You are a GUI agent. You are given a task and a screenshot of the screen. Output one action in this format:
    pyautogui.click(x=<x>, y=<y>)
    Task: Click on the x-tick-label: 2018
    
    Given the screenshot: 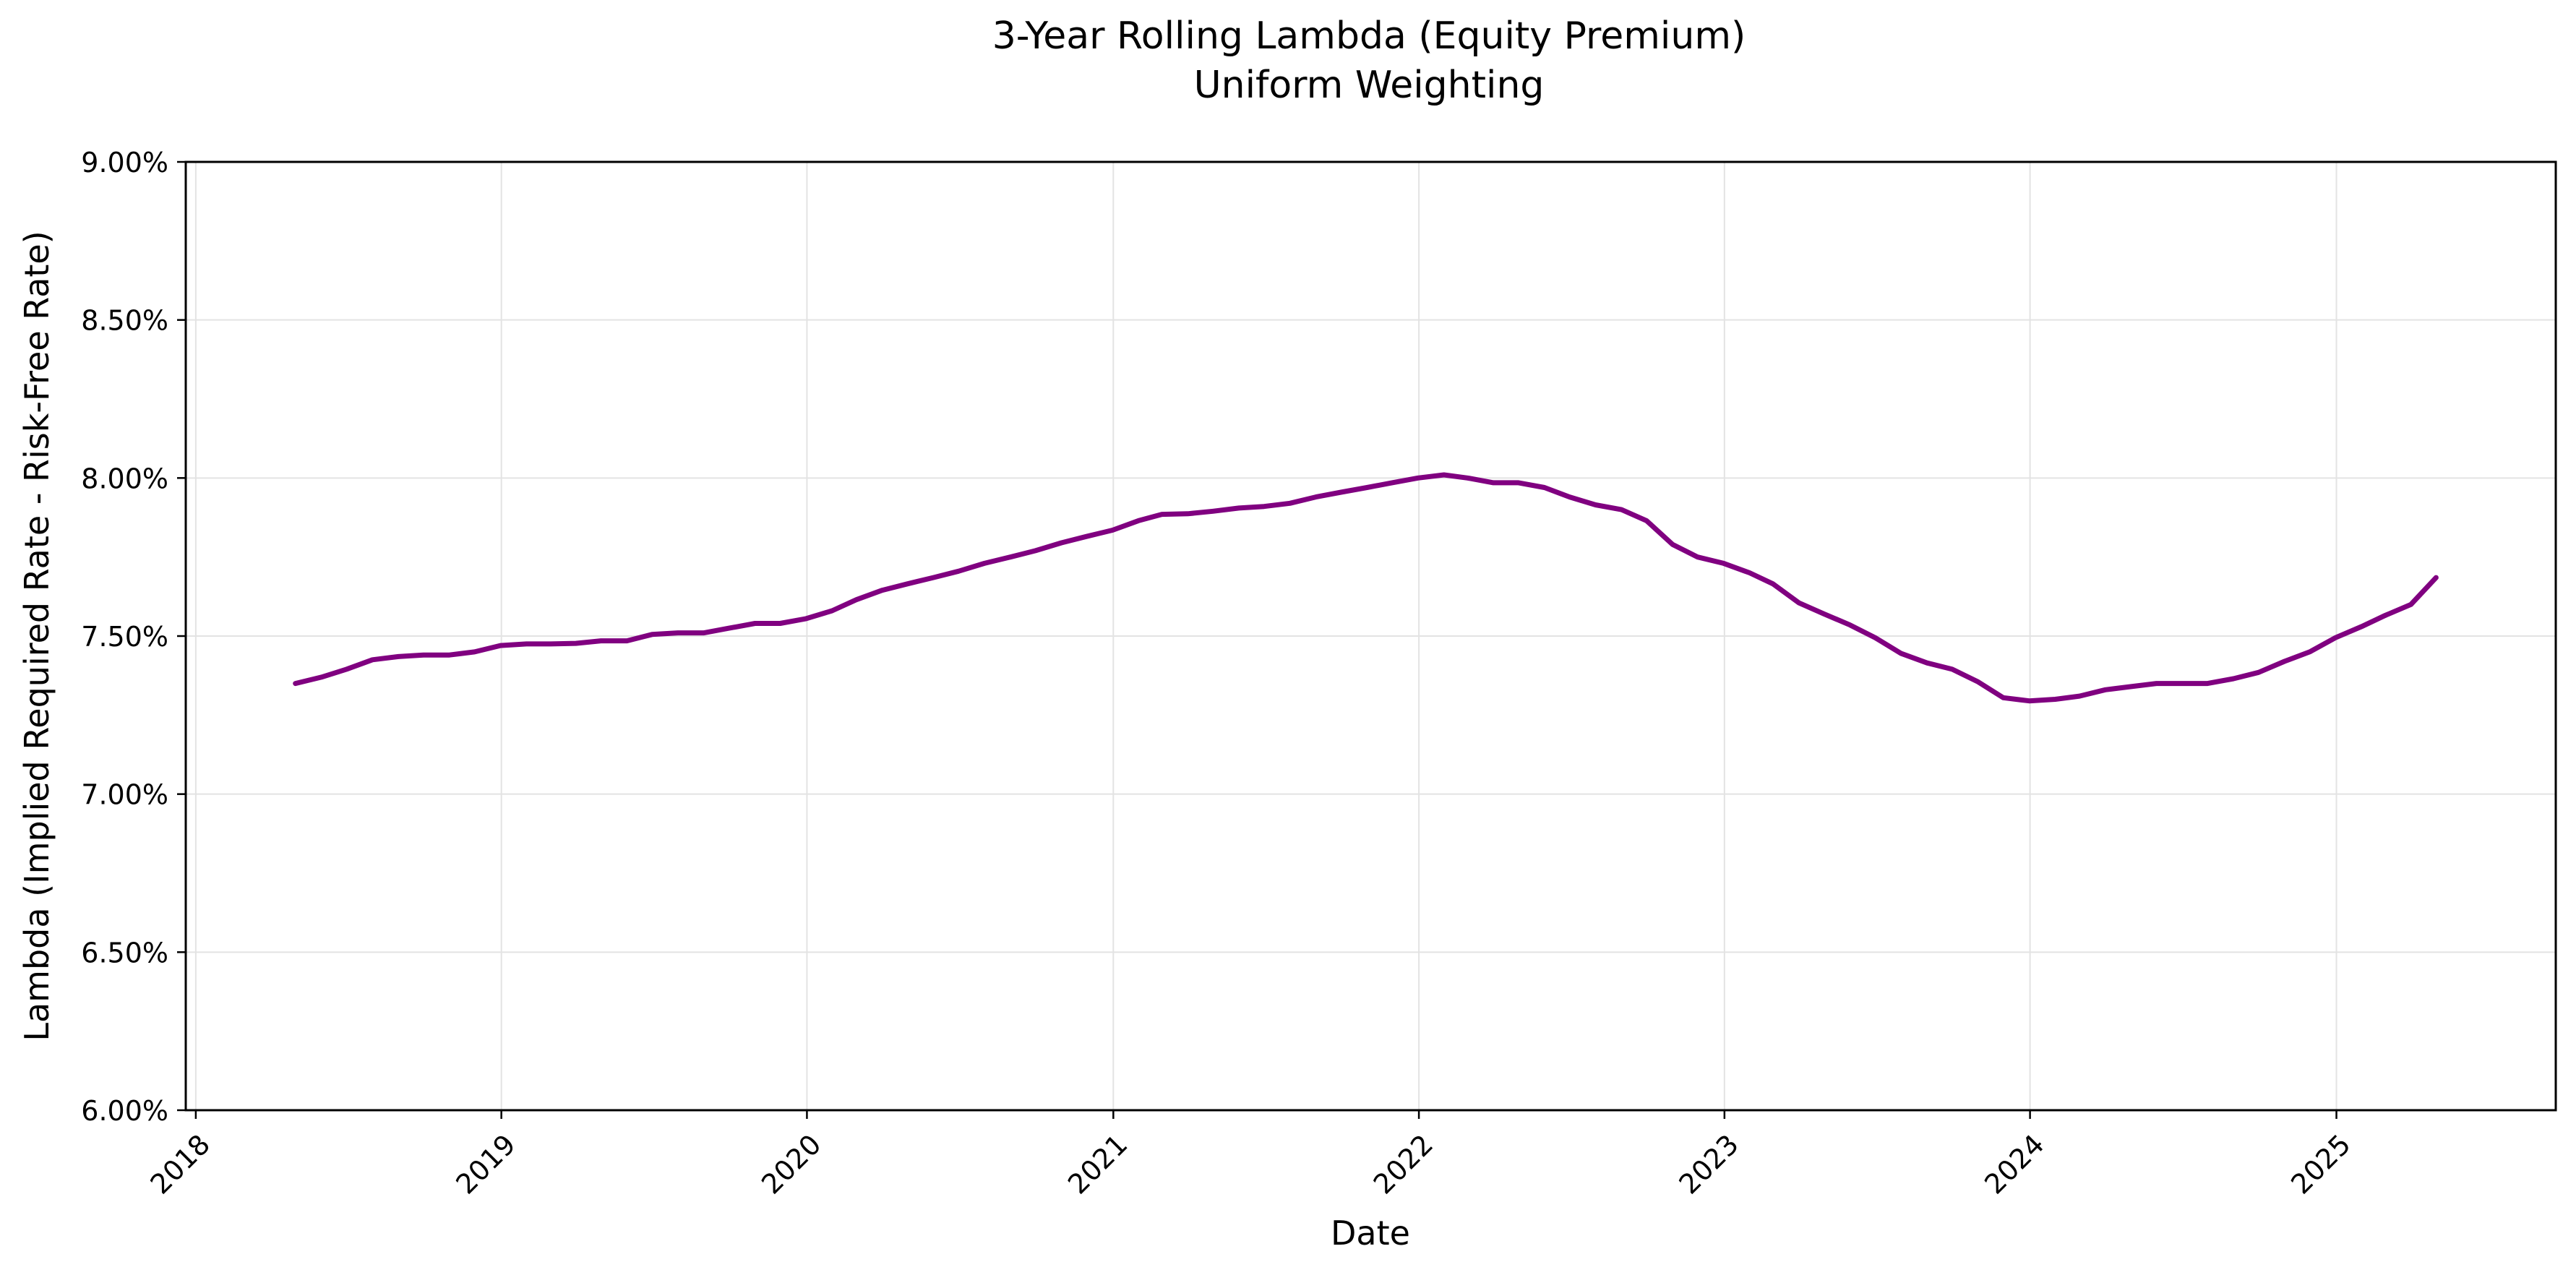 What is the action you would take?
    pyautogui.click(x=181, y=1164)
    